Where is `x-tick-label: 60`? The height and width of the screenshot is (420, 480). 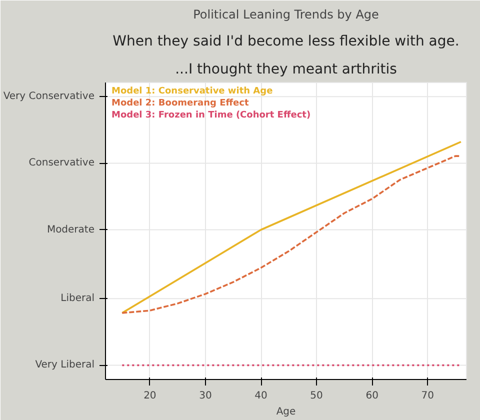 x-tick-label: 60 is located at coordinates (372, 396).